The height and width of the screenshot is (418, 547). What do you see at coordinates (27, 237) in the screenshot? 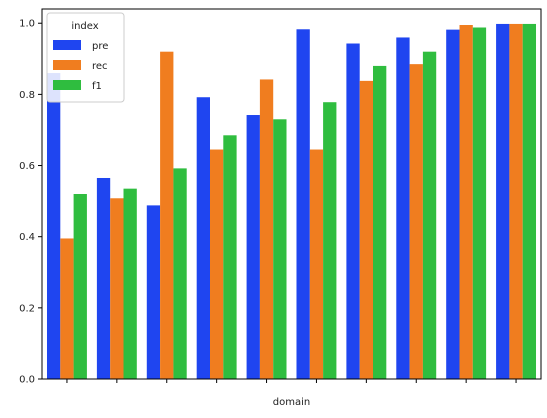
I see `y-tick-label: 0.4` at bounding box center [27, 237].